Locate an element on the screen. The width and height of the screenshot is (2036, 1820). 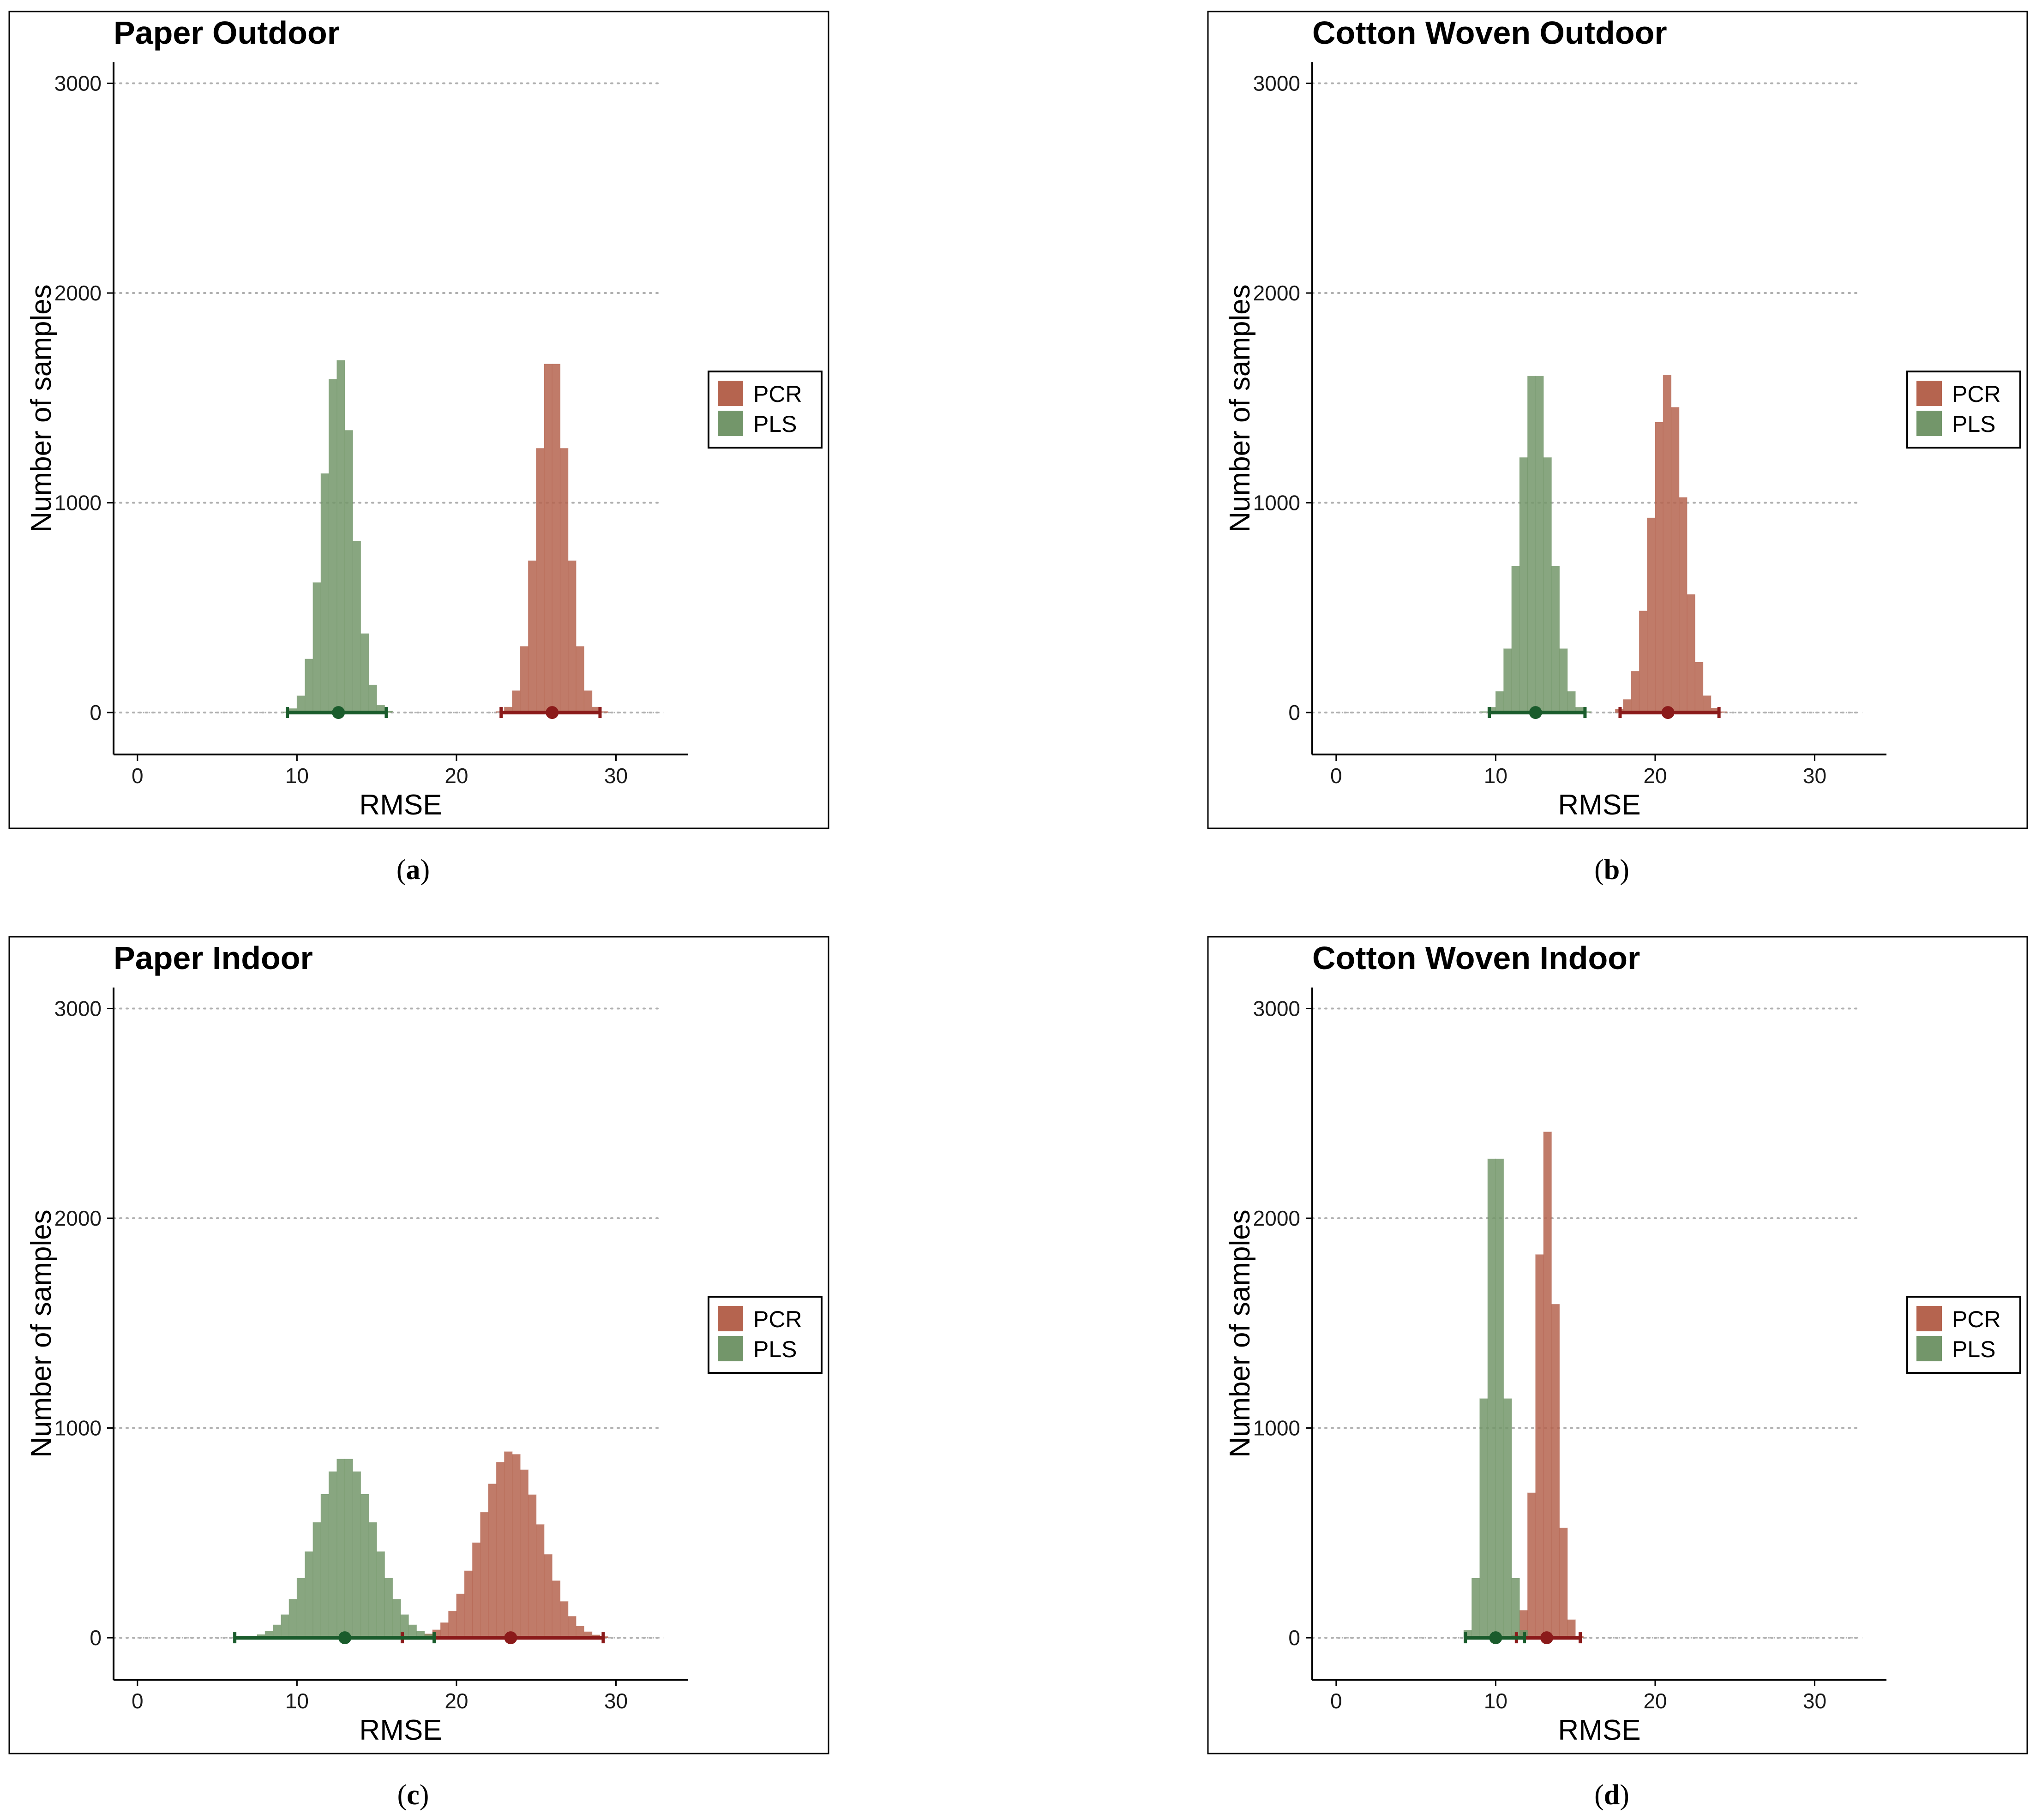
mean-point-pls is located at coordinates (1495, 1638).